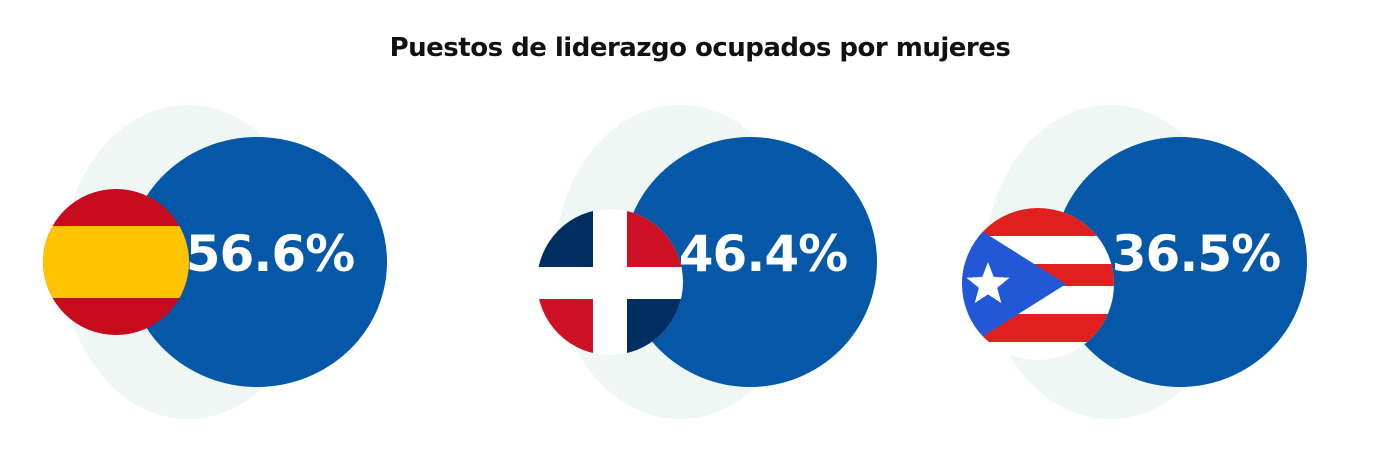 This screenshot has height=475, width=1400. What do you see at coordinates (763, 254) in the screenshot?
I see `stat-value-2: 46.4%` at bounding box center [763, 254].